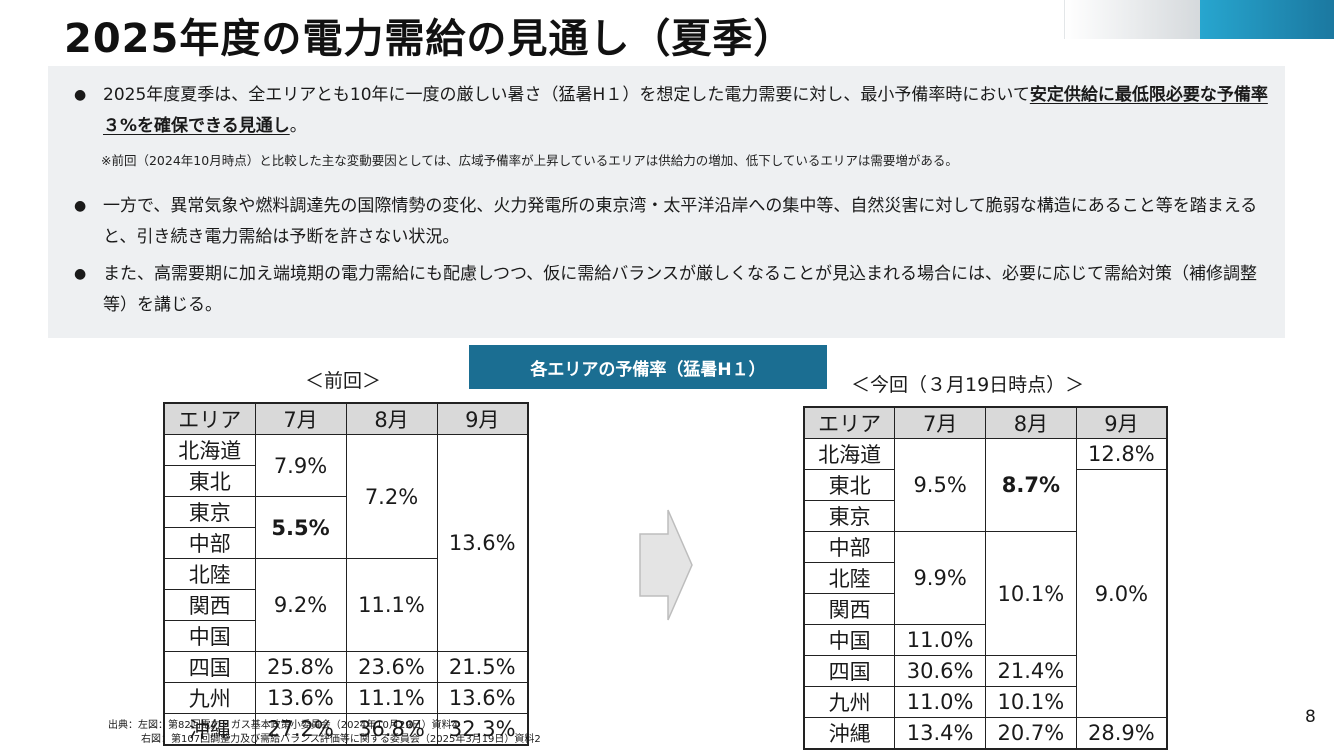 Image resolution: width=1334 pixels, height=750 pixels. Describe the element at coordinates (1132, 19) in the screenshot. I see `header-decoration-grey` at that location.